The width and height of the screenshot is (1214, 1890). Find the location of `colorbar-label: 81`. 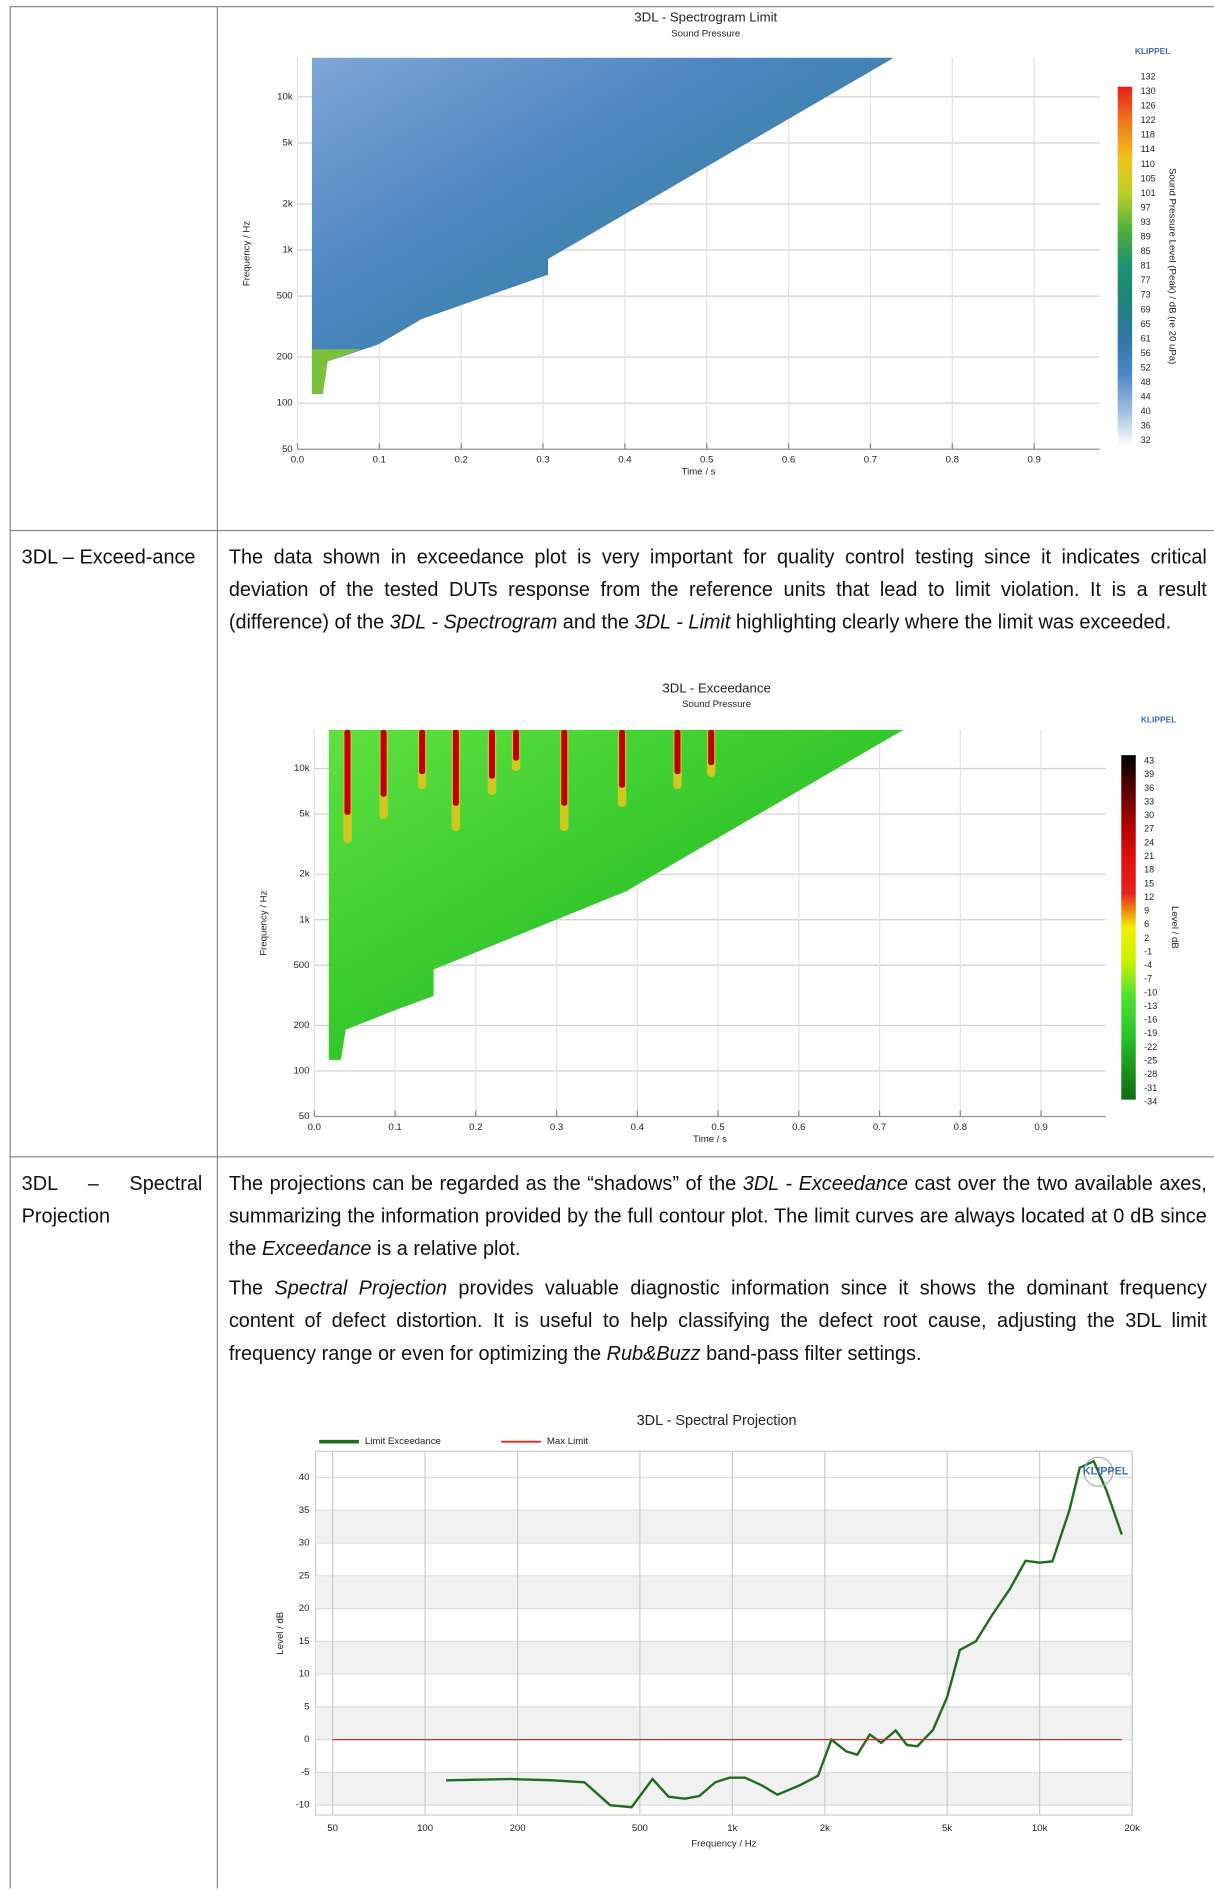

colorbar-label: 81 is located at coordinates (1146, 266).